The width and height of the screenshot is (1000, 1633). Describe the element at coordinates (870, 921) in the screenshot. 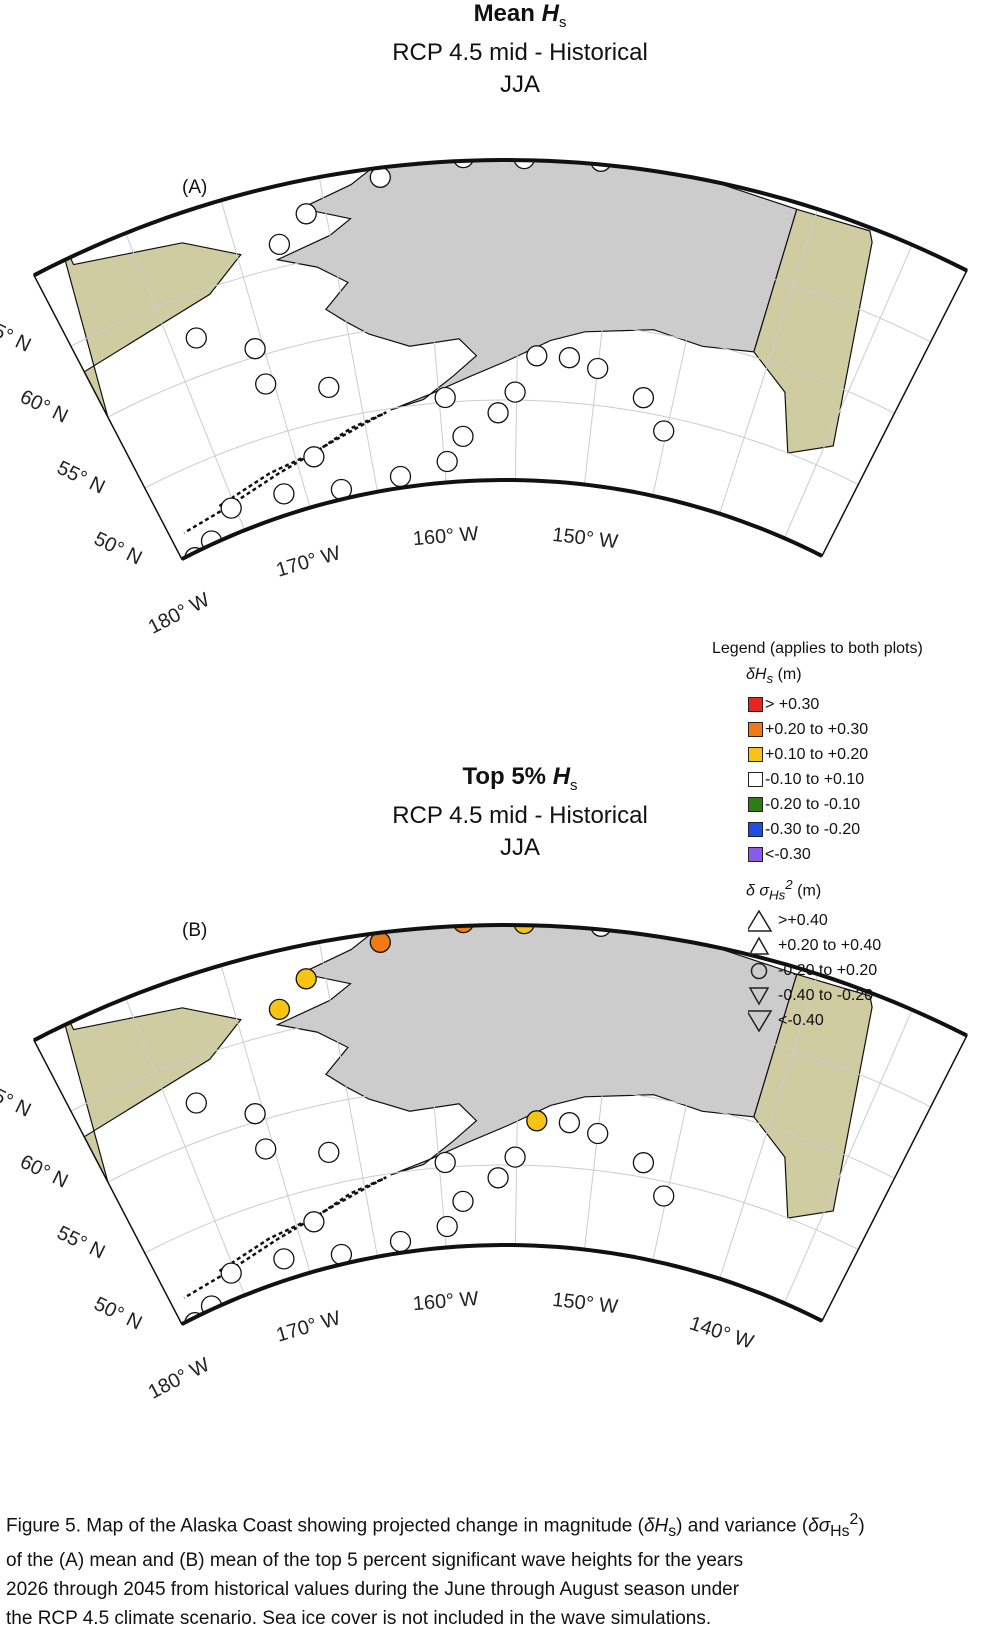

I see `legend-shape-item: >+0.40` at that location.